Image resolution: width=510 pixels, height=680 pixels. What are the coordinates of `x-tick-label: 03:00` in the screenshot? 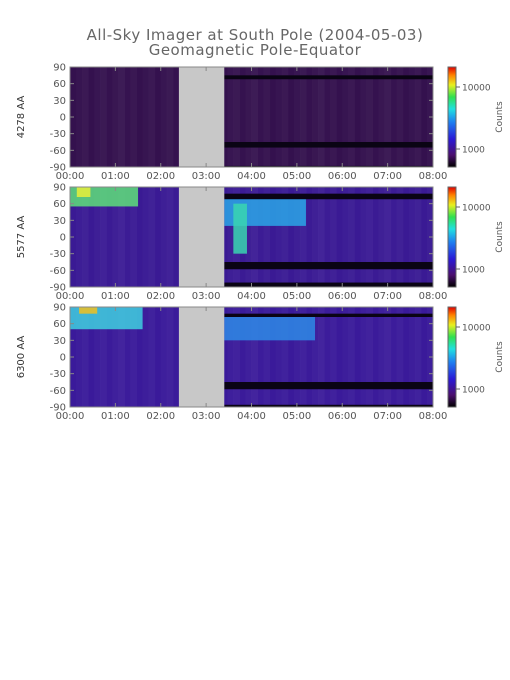 It's located at (206, 416).